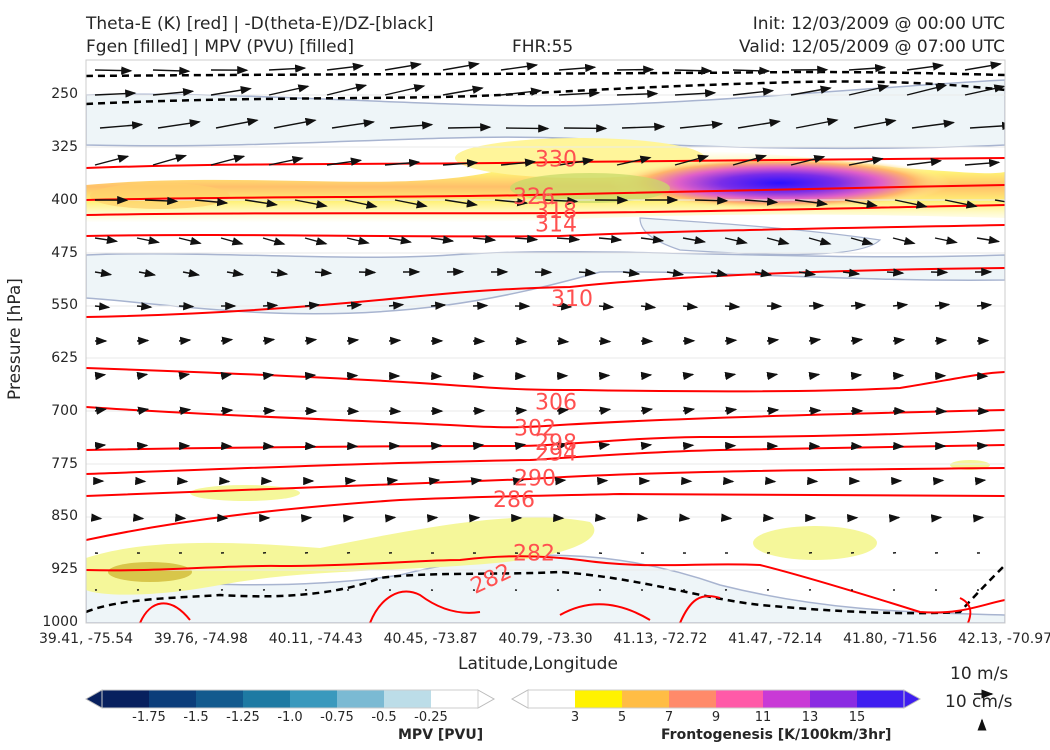 The image size is (1050, 750). What do you see at coordinates (384, 717) in the screenshot?
I see `mpv-colorbar-tick-label: -0.5` at bounding box center [384, 717].